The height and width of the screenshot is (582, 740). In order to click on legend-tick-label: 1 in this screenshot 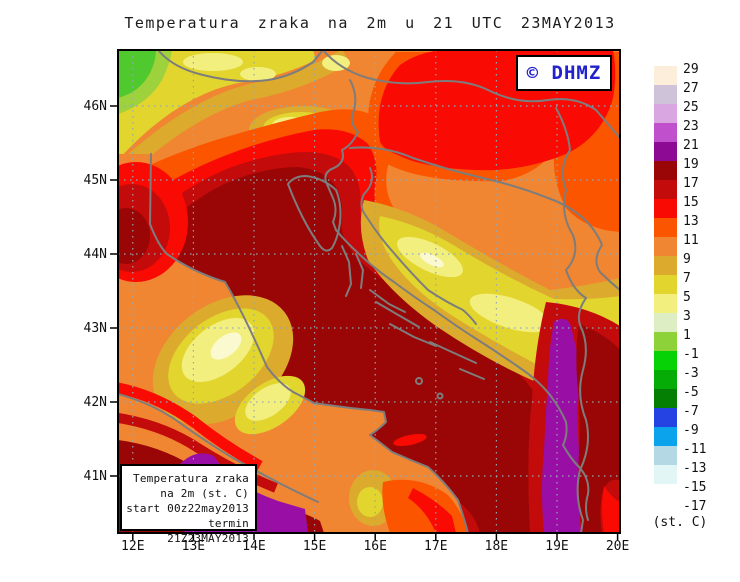, I will do `click(687, 335)`.